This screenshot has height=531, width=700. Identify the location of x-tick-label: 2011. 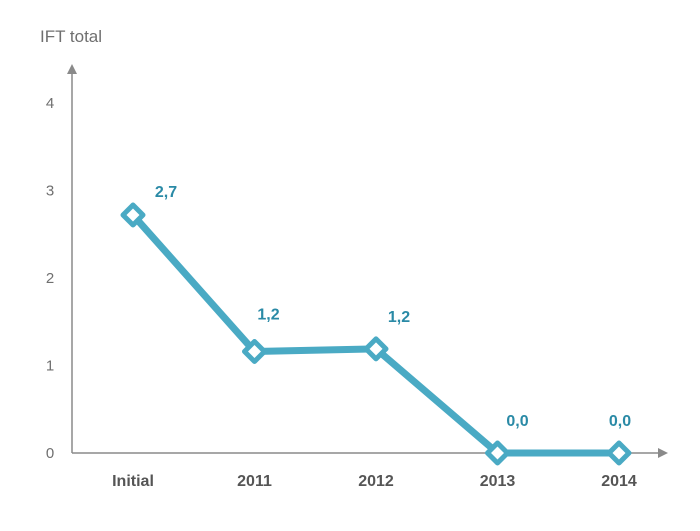
(254, 481).